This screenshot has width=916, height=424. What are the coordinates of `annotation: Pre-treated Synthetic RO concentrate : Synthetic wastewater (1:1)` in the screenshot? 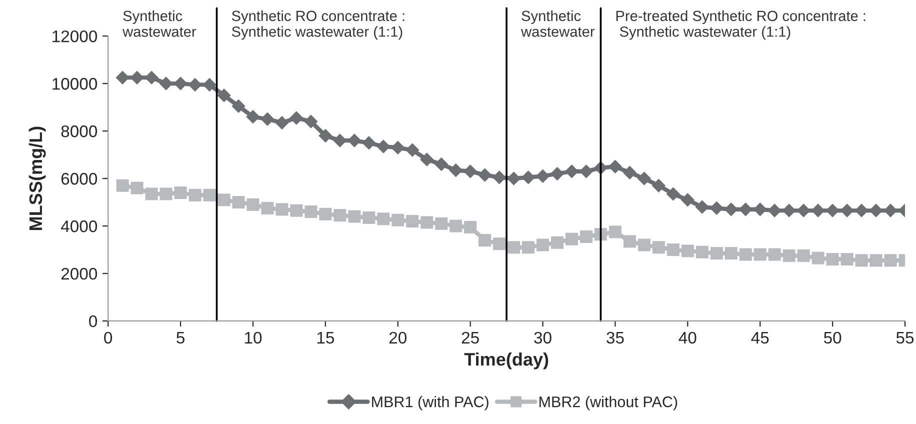 It's located at (741, 25).